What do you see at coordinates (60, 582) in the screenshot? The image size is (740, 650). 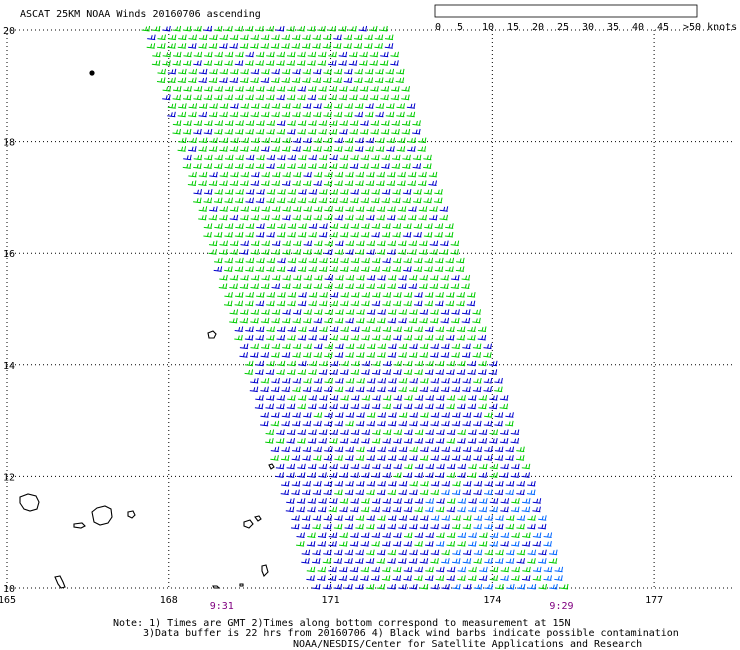 I see `island-outline` at bounding box center [60, 582].